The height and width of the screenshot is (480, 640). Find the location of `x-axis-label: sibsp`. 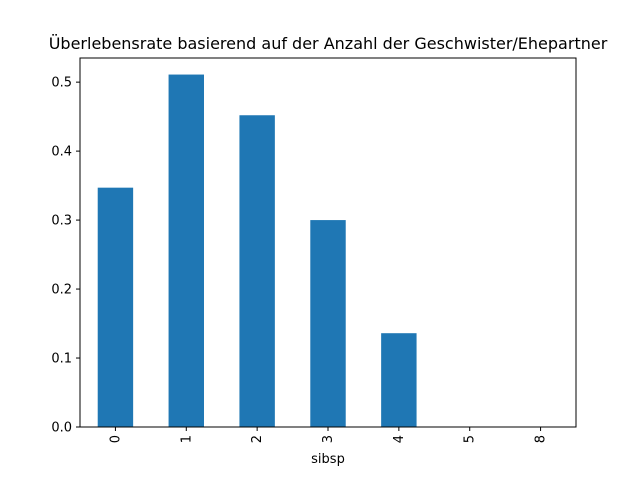

x-axis-label: sibsp is located at coordinates (328, 459).